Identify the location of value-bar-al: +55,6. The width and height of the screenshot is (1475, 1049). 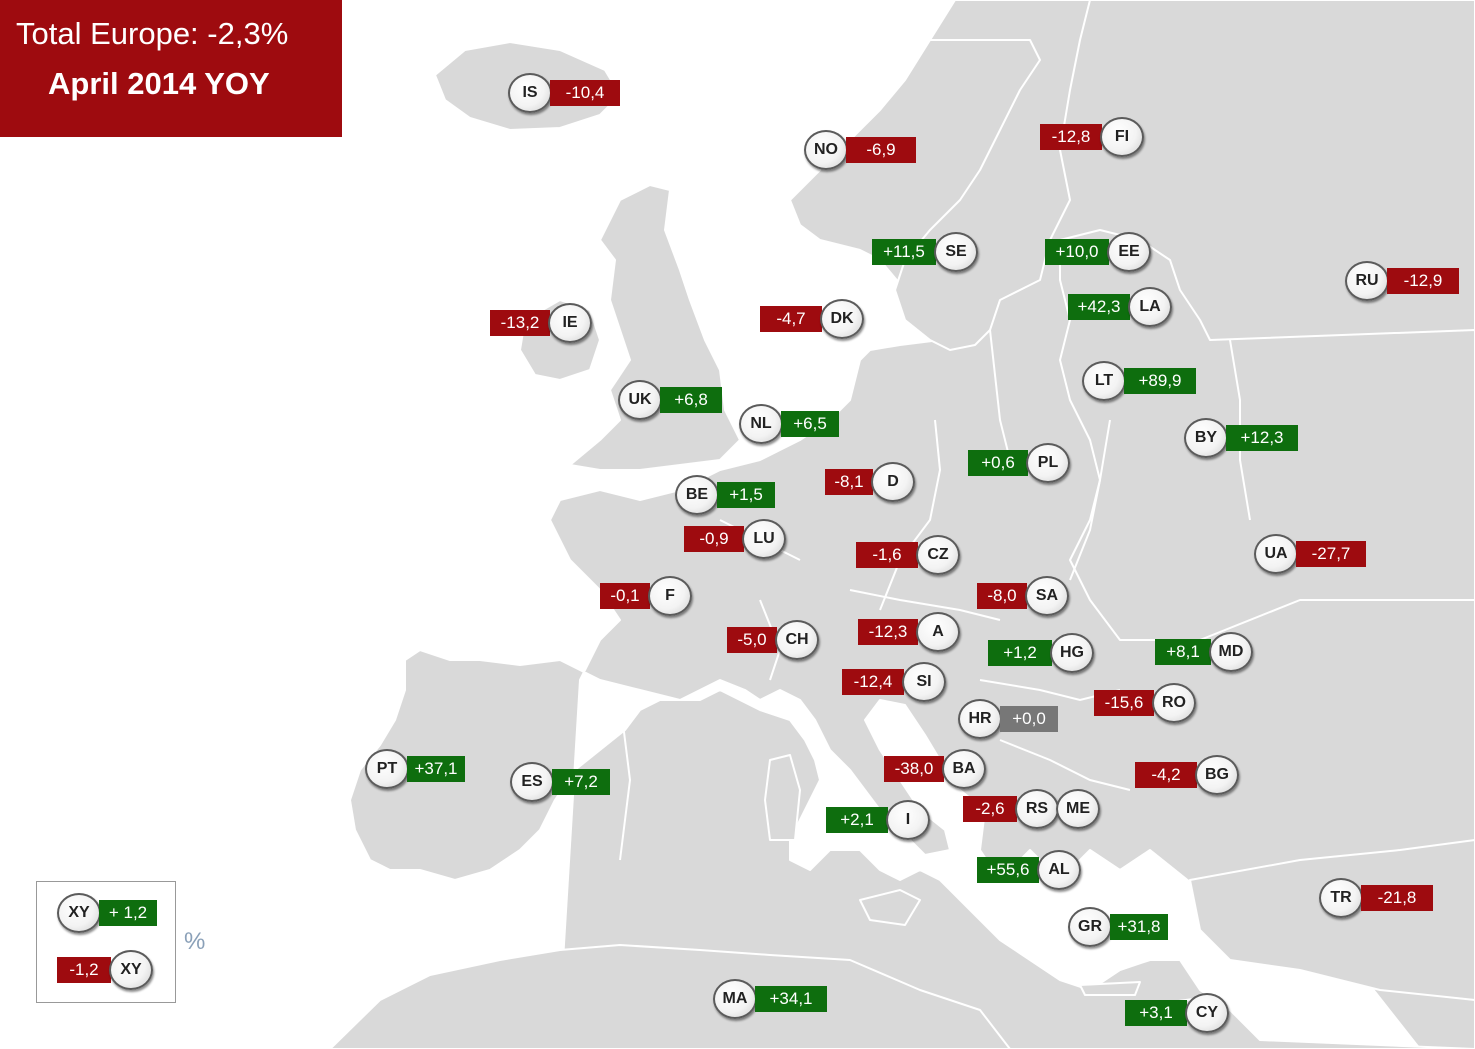
(1008, 870).